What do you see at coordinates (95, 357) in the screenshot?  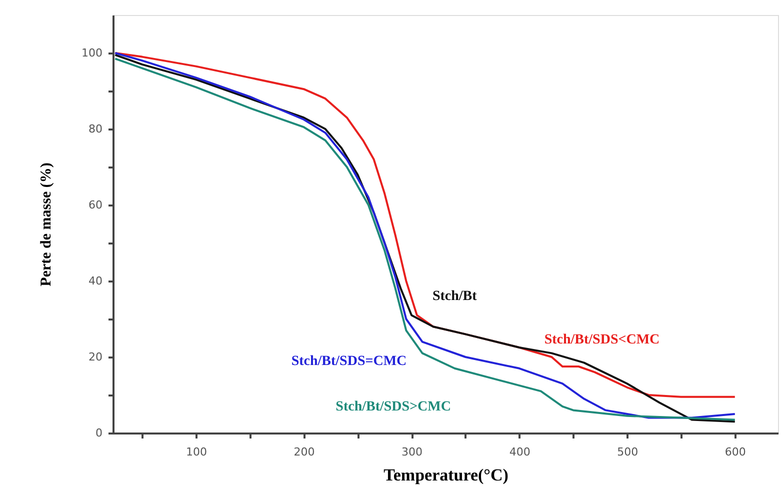 I see `y-tick-label: 20` at bounding box center [95, 357].